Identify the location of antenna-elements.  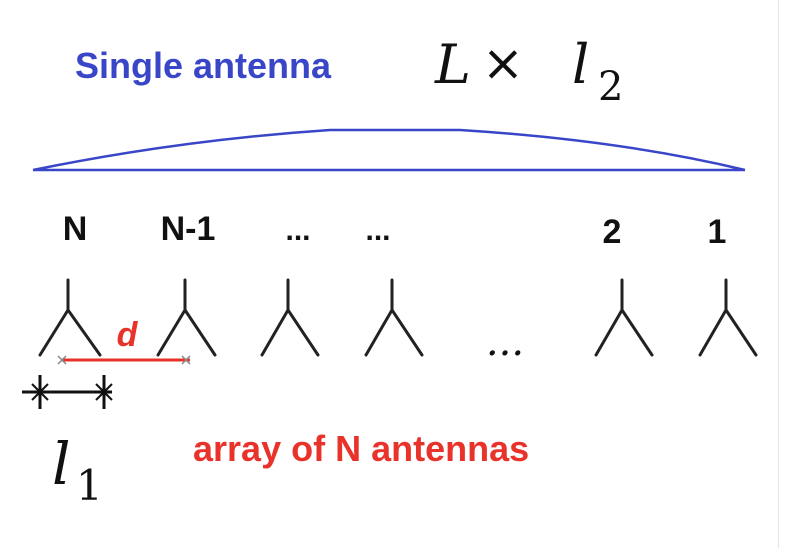
(398, 317).